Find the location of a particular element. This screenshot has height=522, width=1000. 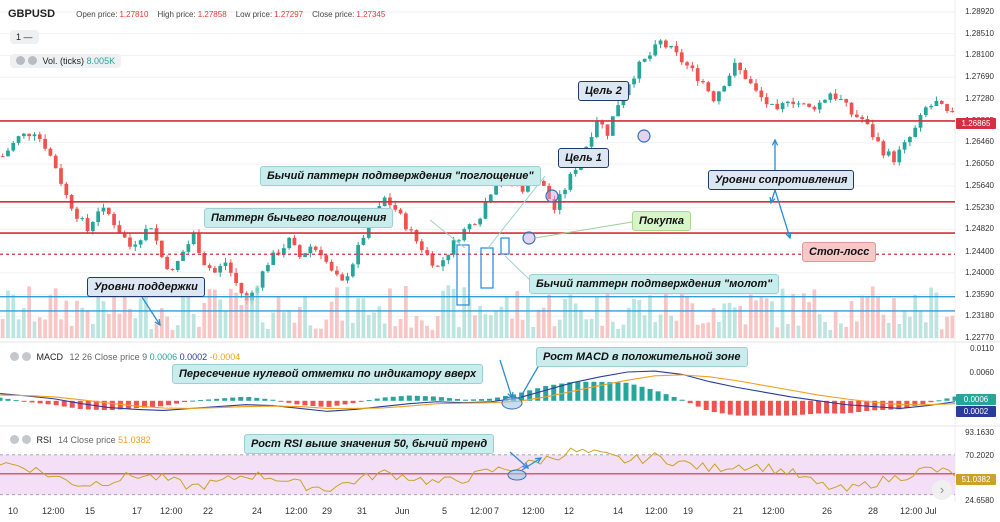

interval-selector: 1 — is located at coordinates (24, 37).